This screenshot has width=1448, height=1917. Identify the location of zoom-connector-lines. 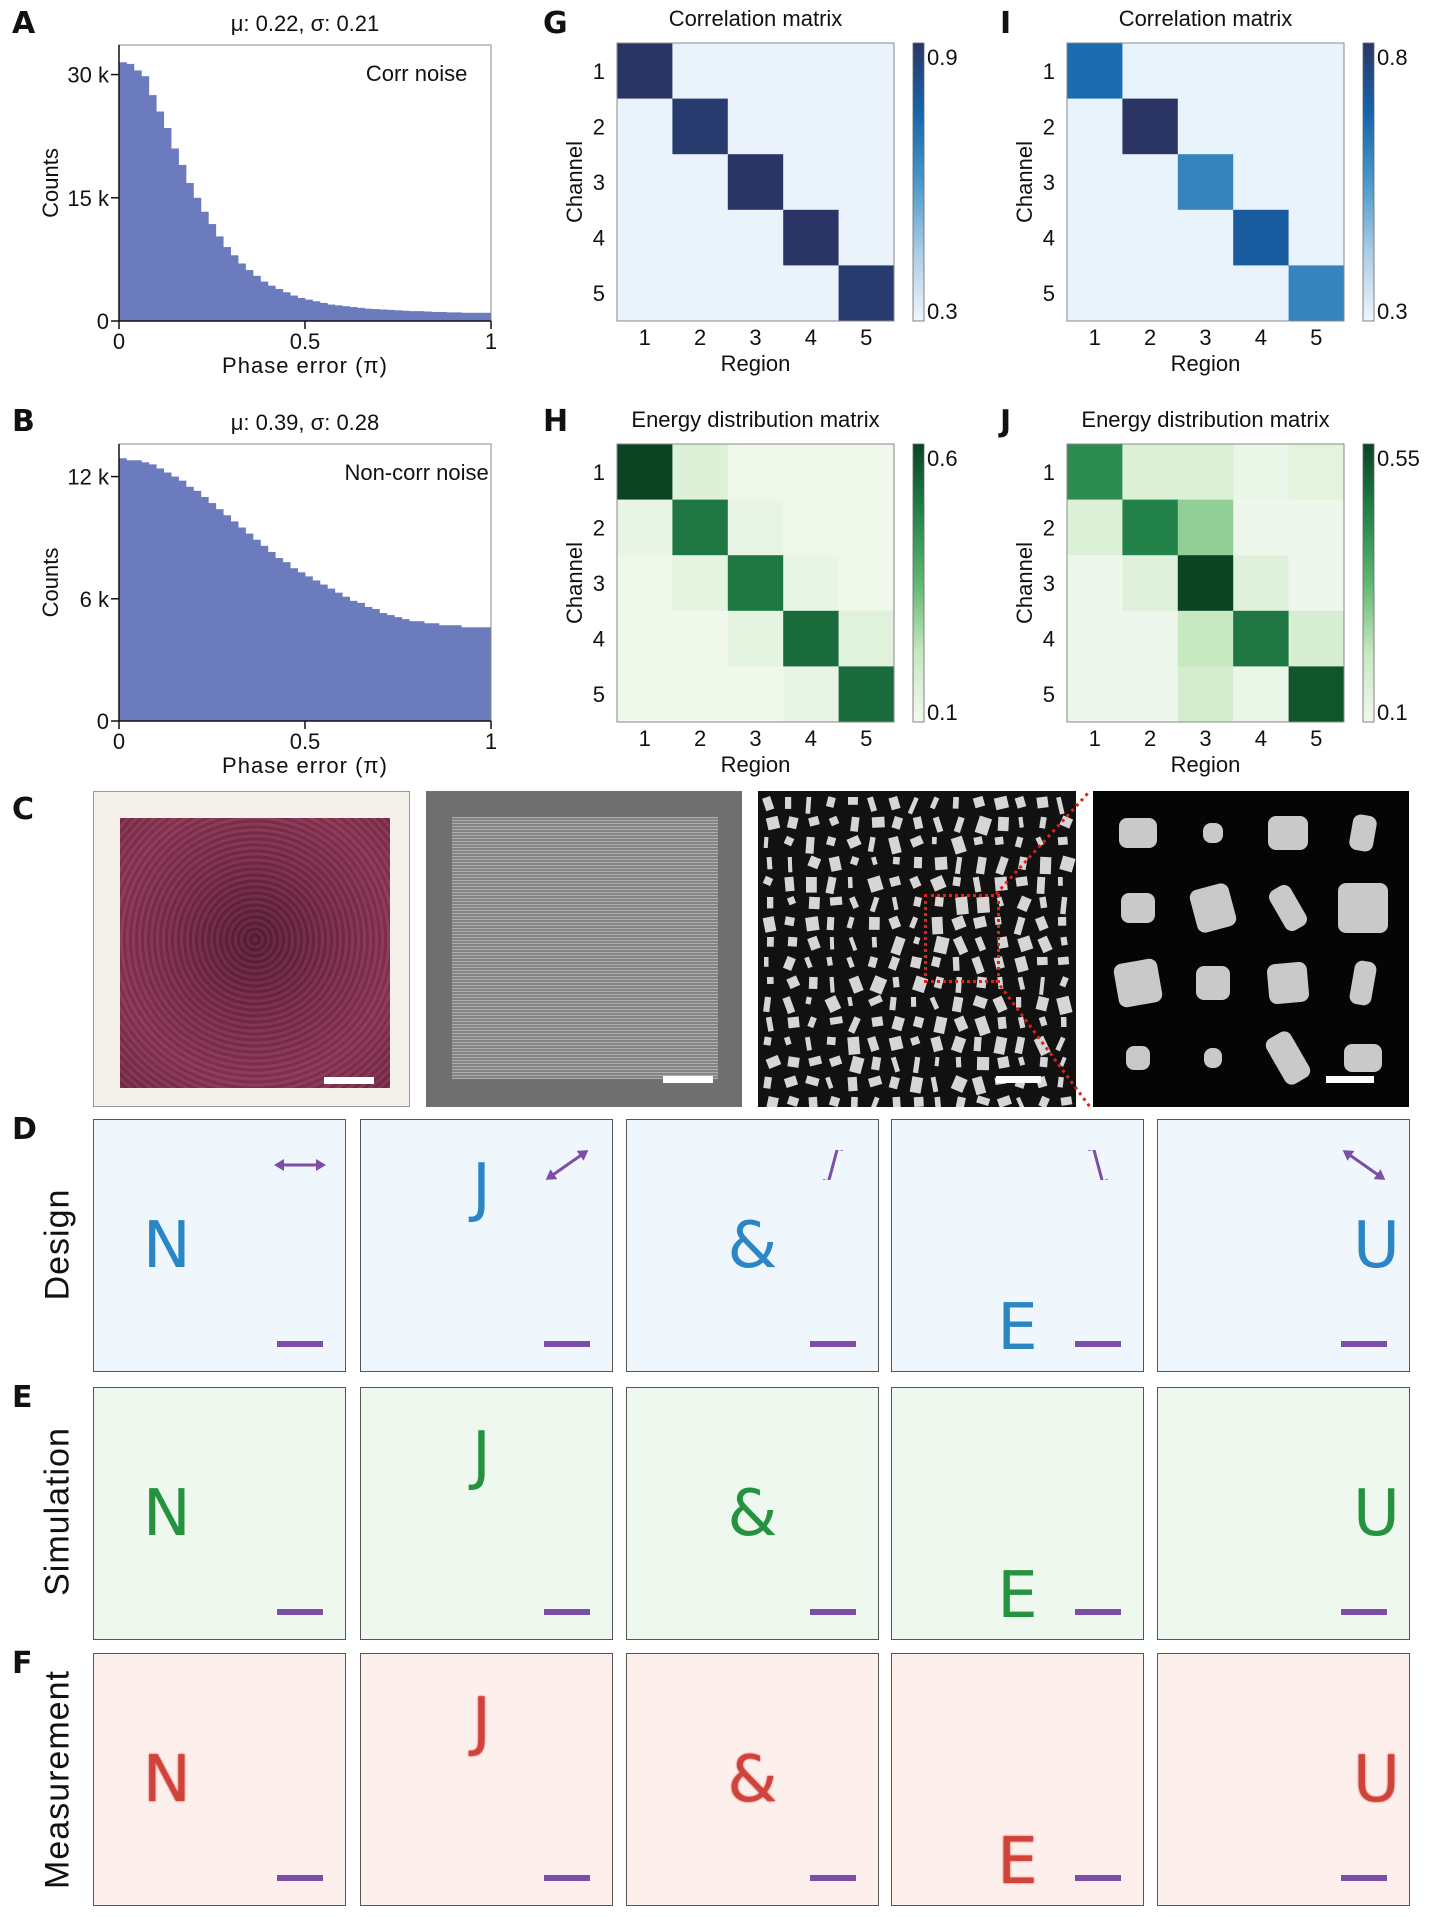
(1043, 949).